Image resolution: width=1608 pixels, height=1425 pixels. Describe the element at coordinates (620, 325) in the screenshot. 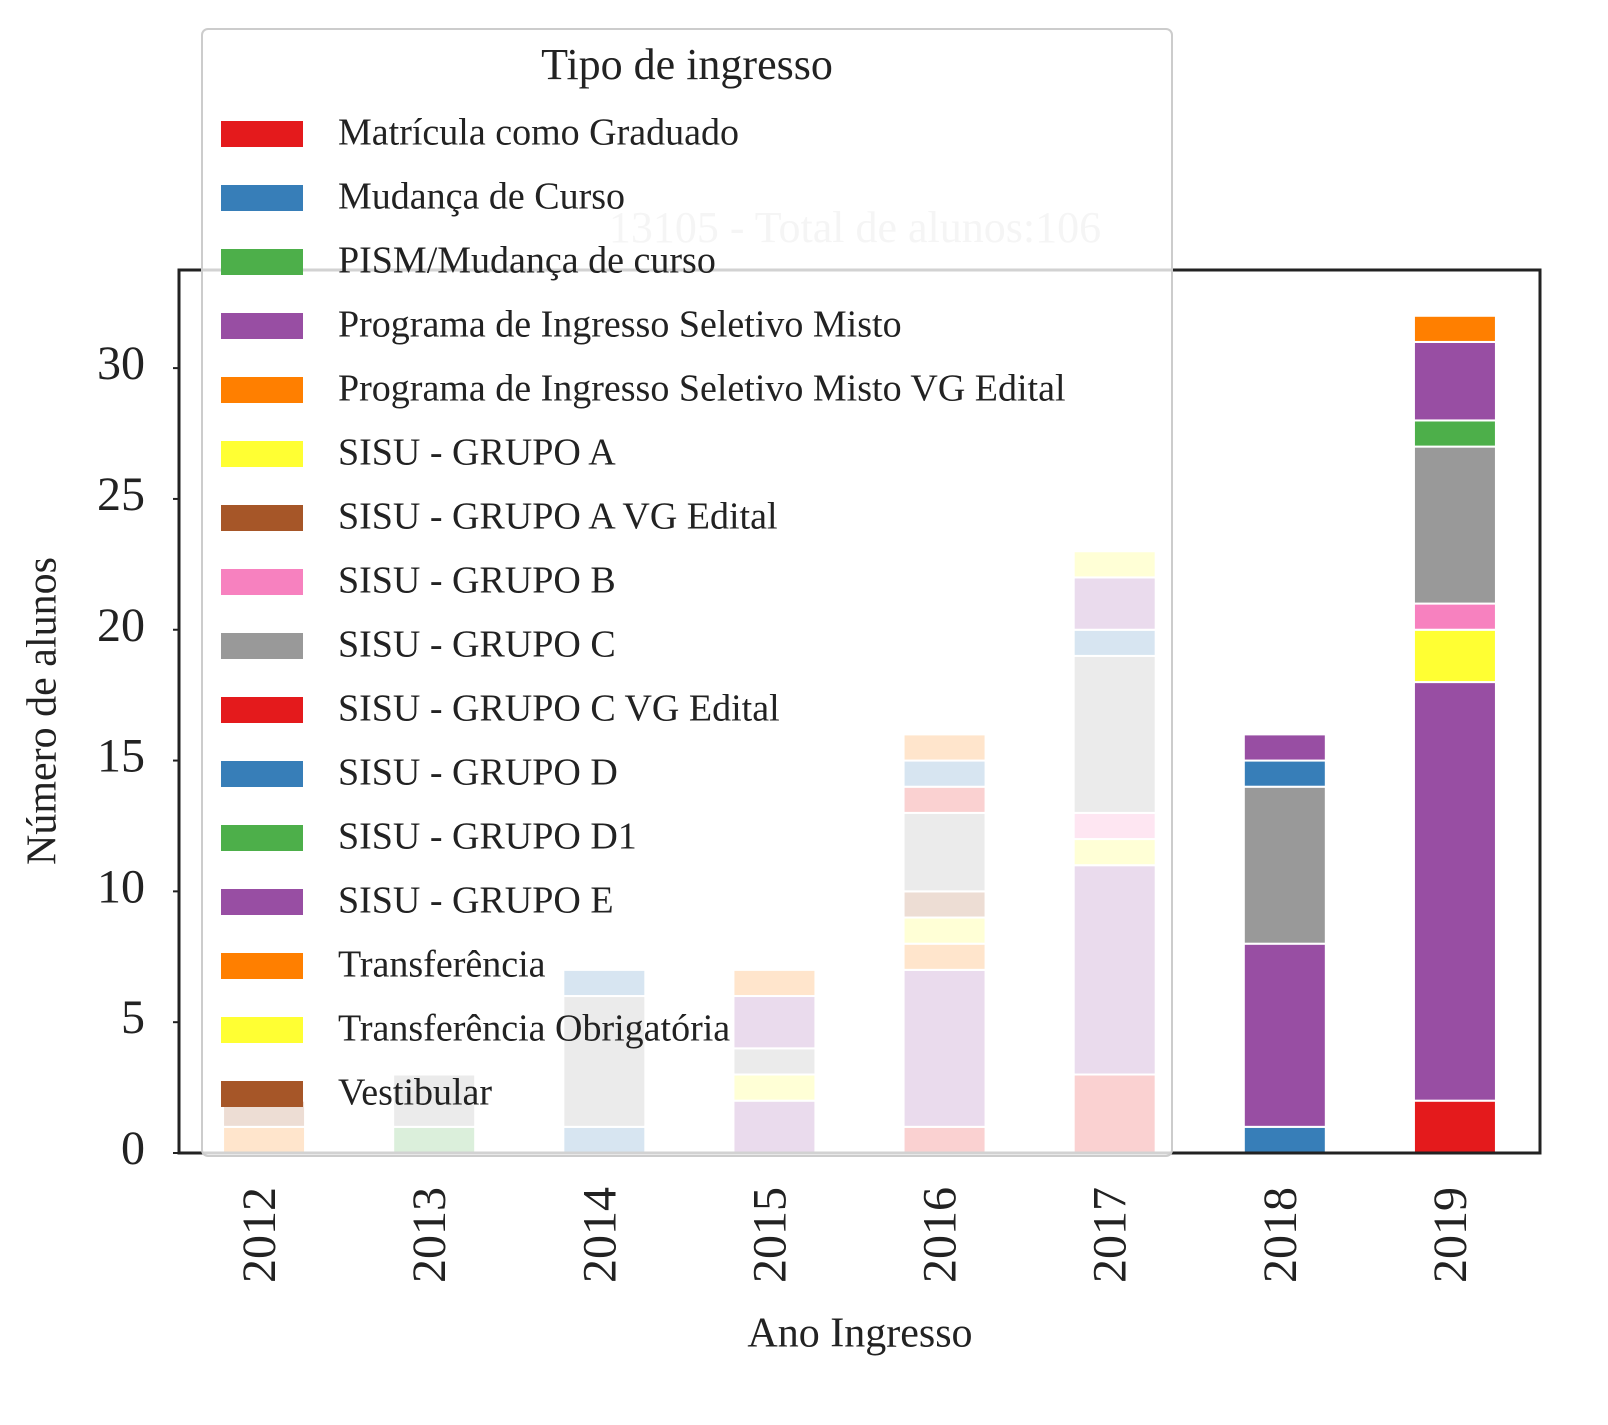

I see `legend-label: Programa de Ingresso Seletivo Misto` at that location.